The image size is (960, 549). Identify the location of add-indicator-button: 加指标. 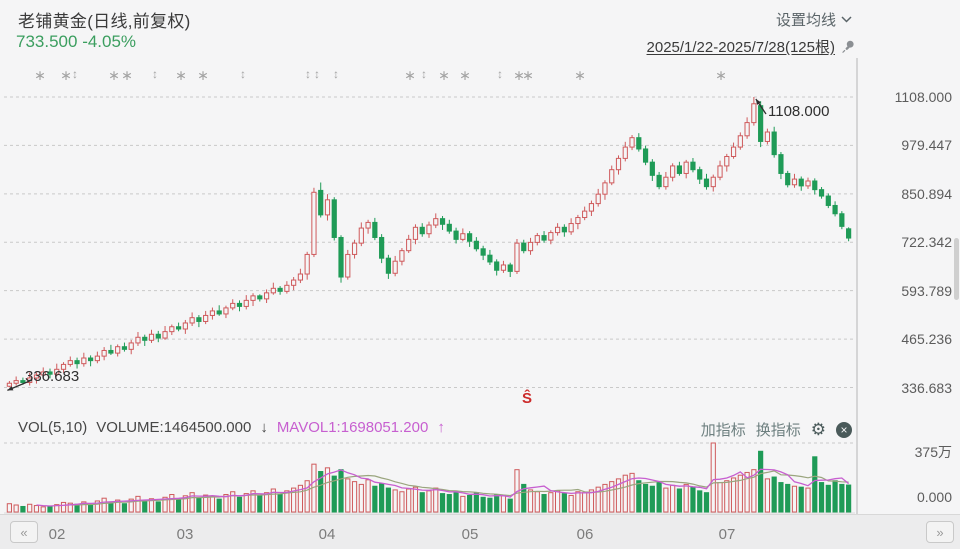
(723, 430).